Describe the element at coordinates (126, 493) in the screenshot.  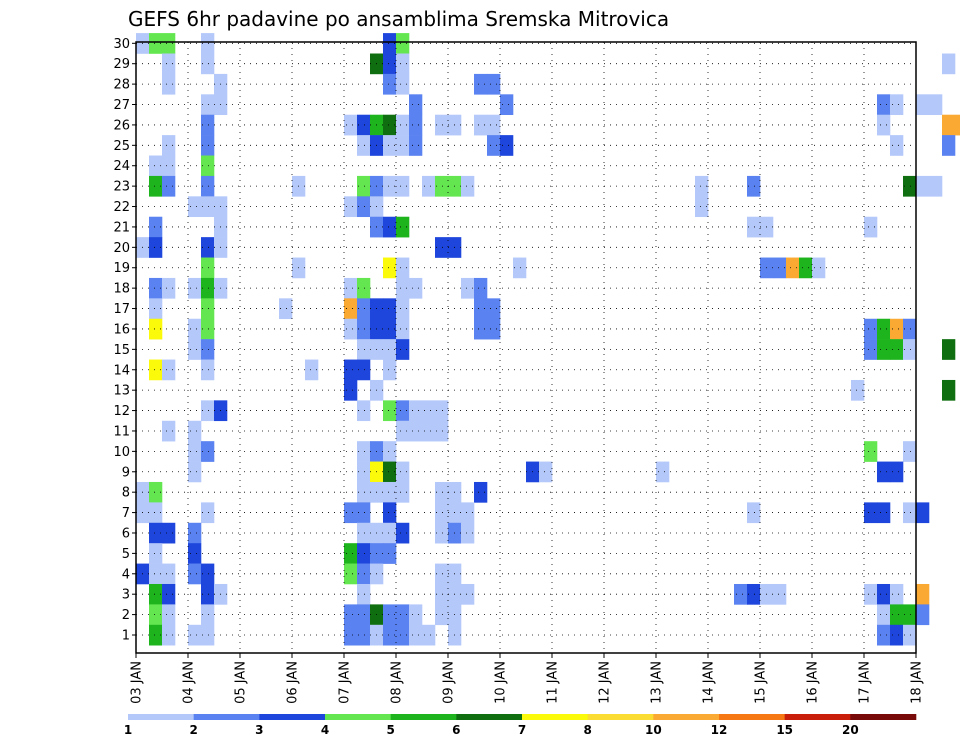
I see `y-tick-label: 8` at that location.